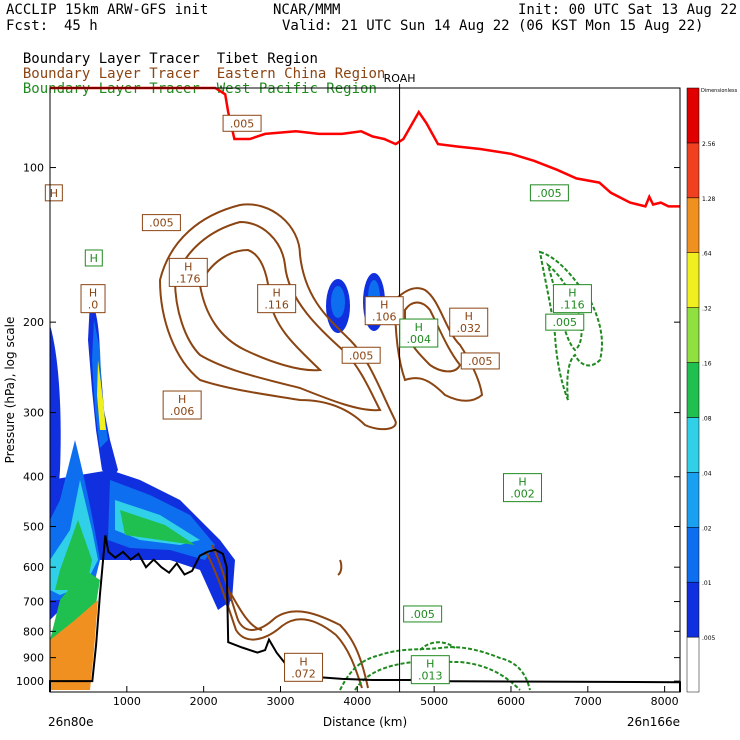 The image size is (740, 740). What do you see at coordinates (434, 701) in the screenshot?
I see `x-tick-label: 5000` at bounding box center [434, 701].